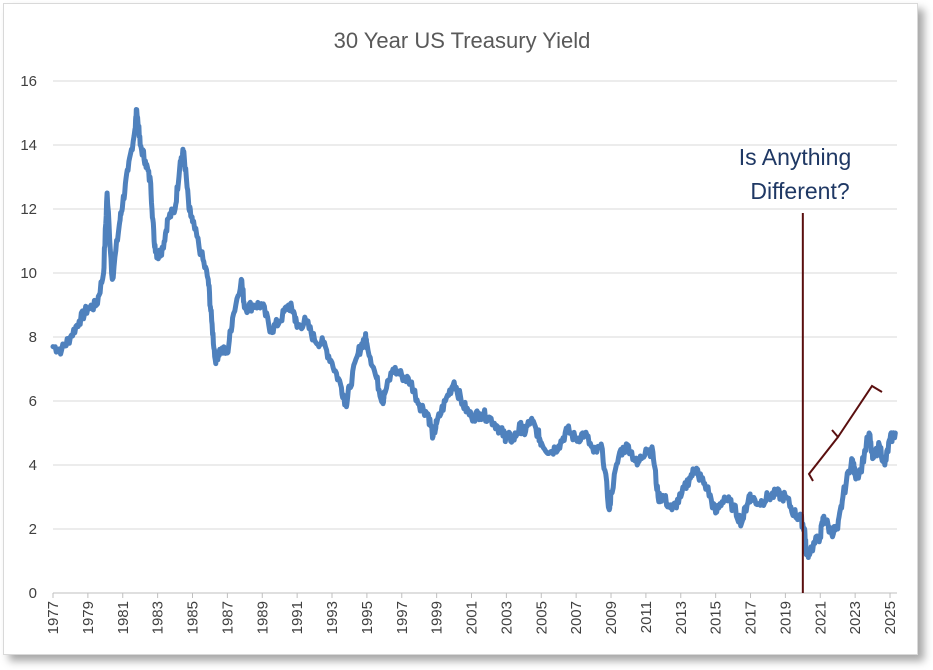  Describe the element at coordinates (681, 617) in the screenshot. I see `x-tick-label: 2013` at that location.